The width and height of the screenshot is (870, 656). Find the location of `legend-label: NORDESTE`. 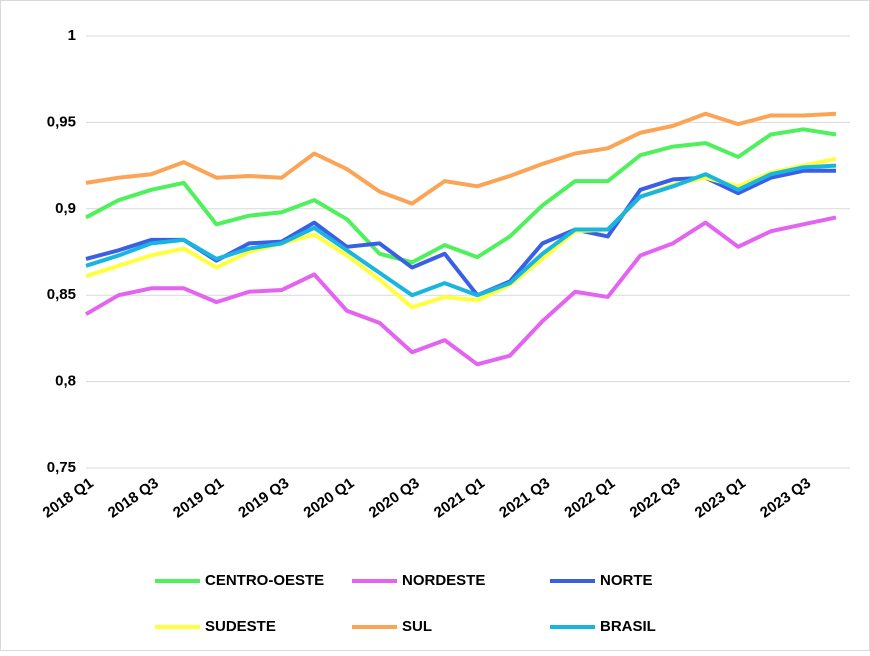

legend-label: NORDESTE is located at coordinates (443, 580).